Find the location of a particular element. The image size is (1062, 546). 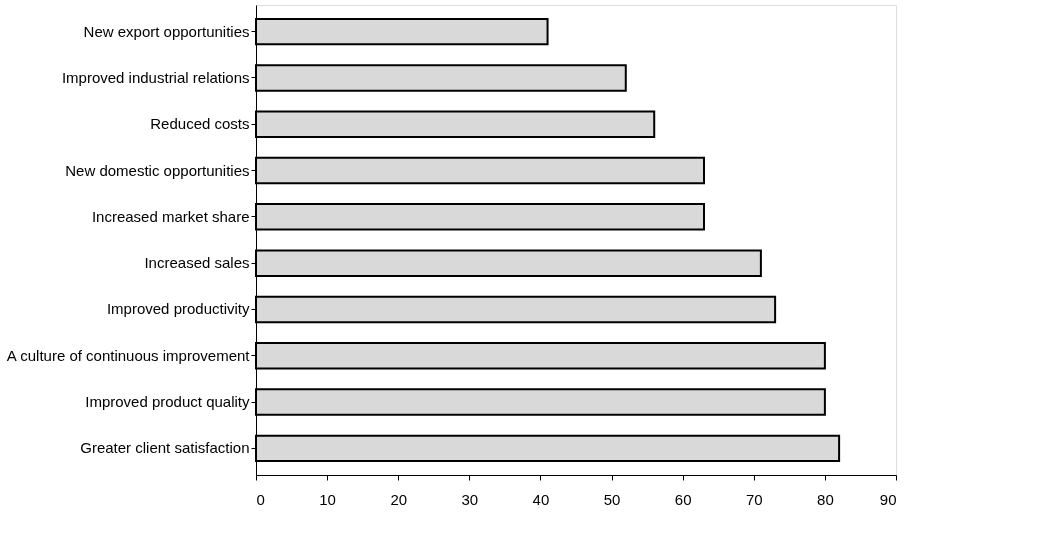

x-tick-label: 70 is located at coordinates (754, 499).